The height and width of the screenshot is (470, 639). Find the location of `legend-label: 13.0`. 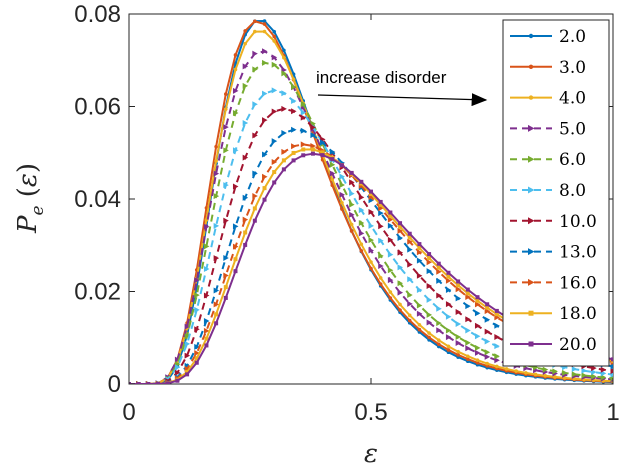

legend-label: 13.0 is located at coordinates (578, 253).